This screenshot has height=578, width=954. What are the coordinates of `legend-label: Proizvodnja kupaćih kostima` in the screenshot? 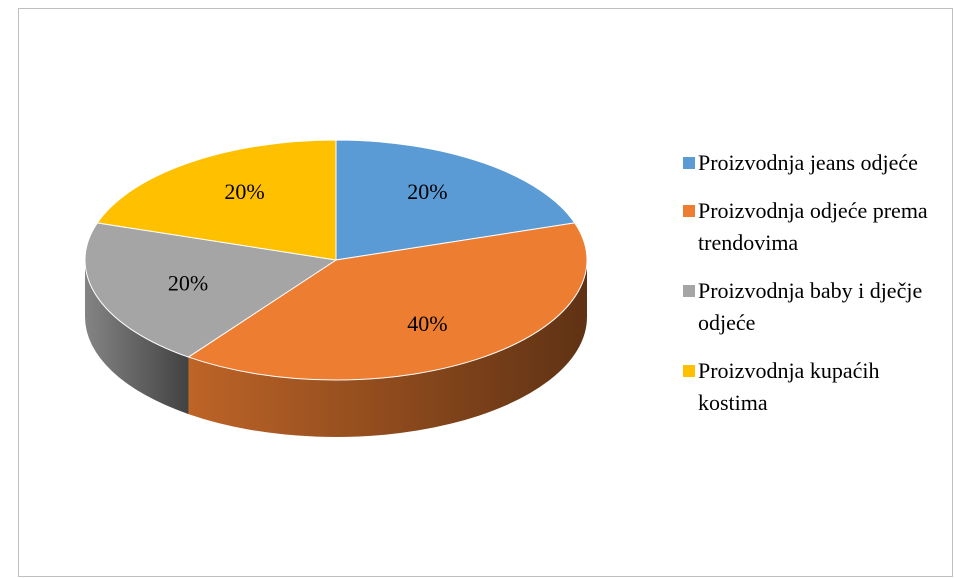 It's located at (789, 386).